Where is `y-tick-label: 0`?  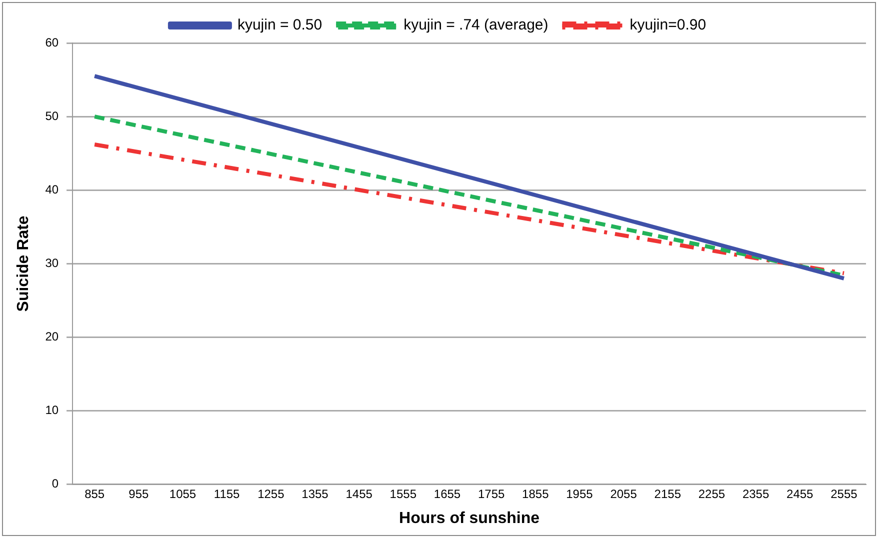
y-tick-label: 0 is located at coordinates (55, 483).